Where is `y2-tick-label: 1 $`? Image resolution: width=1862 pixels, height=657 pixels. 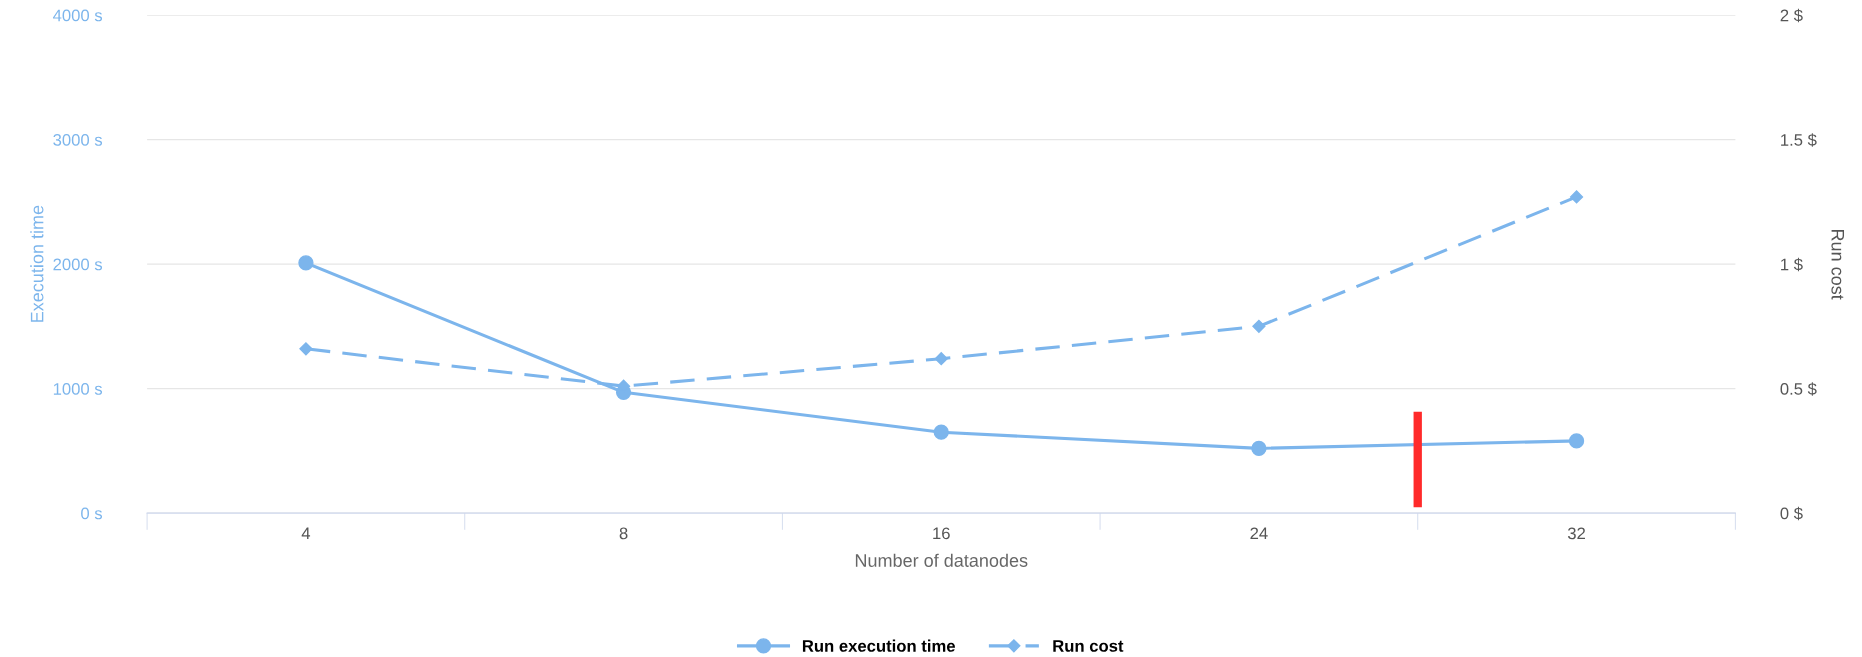
y2-tick-label: 1 $ is located at coordinates (1792, 264).